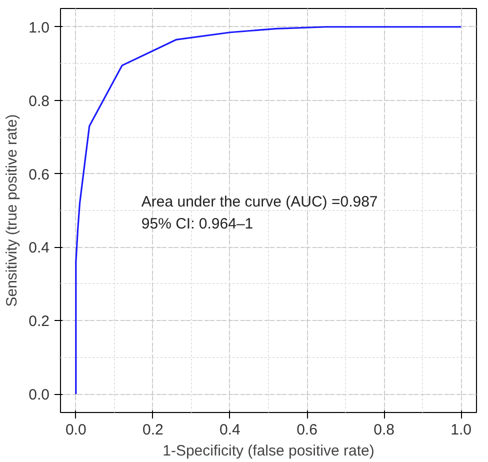 This screenshot has height=462, width=488. I want to click on y-tick-label: 1.0, so click(39, 27).